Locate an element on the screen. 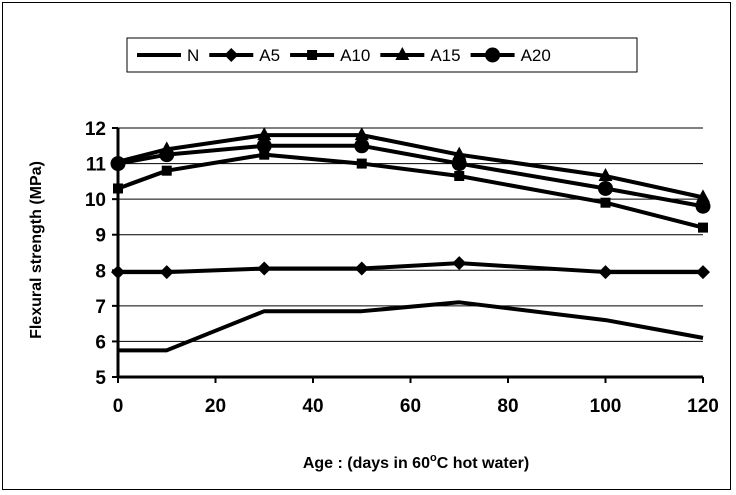 The height and width of the screenshot is (495, 736). legend: N A5 A10 A15 A20 is located at coordinates (382, 55).